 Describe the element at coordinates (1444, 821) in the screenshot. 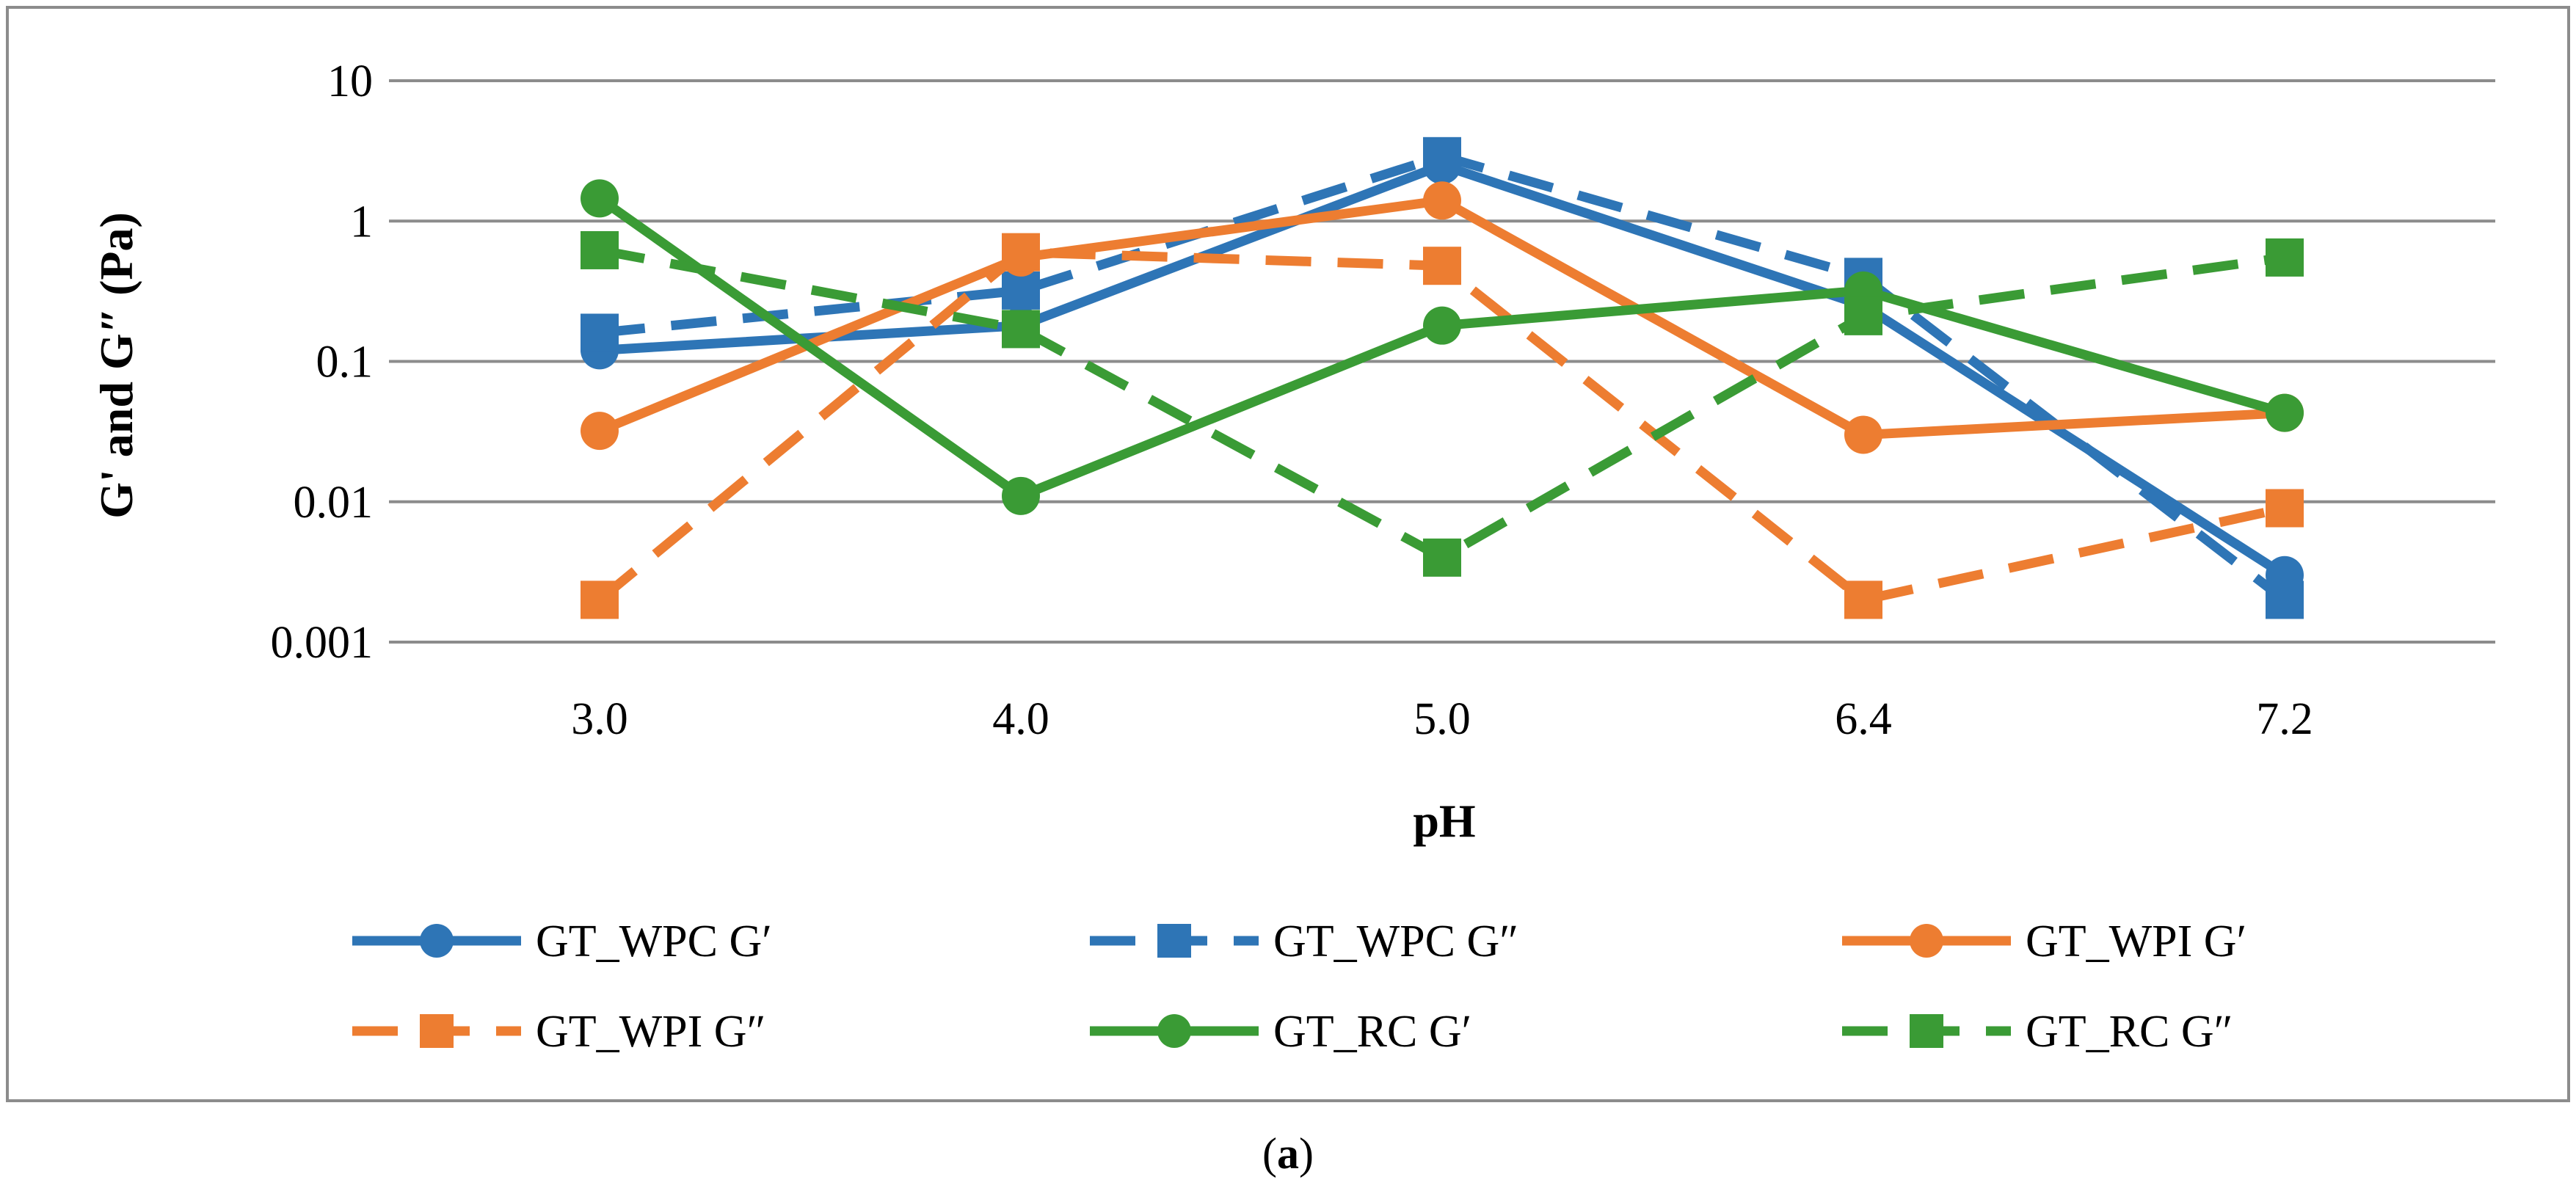

I see `x-axis-title: pH` at that location.